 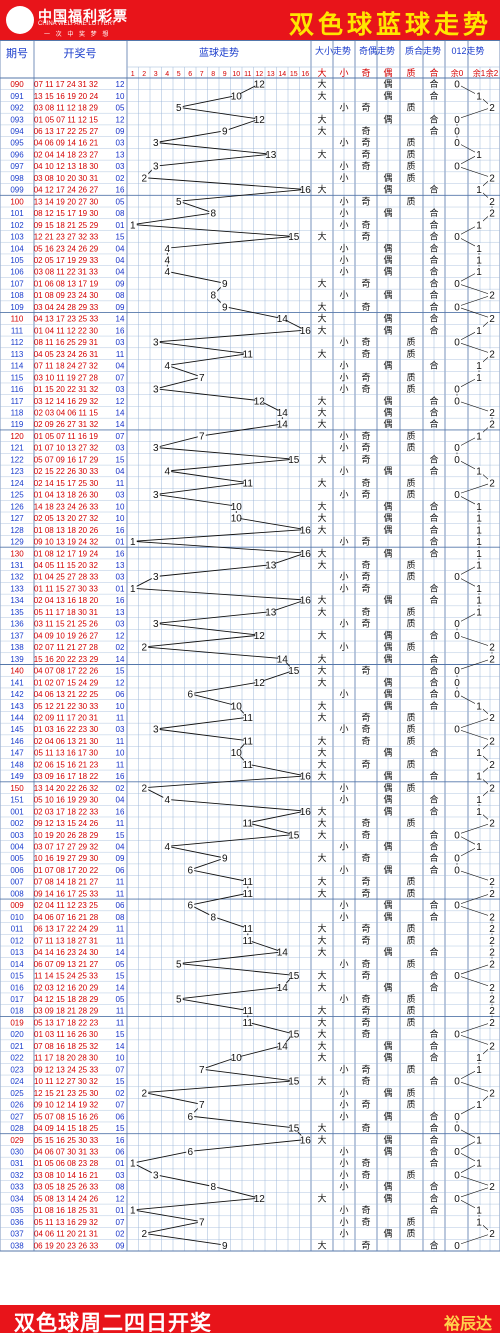 I want to click on blue-ball-mark: 3, so click(x=156, y=167).